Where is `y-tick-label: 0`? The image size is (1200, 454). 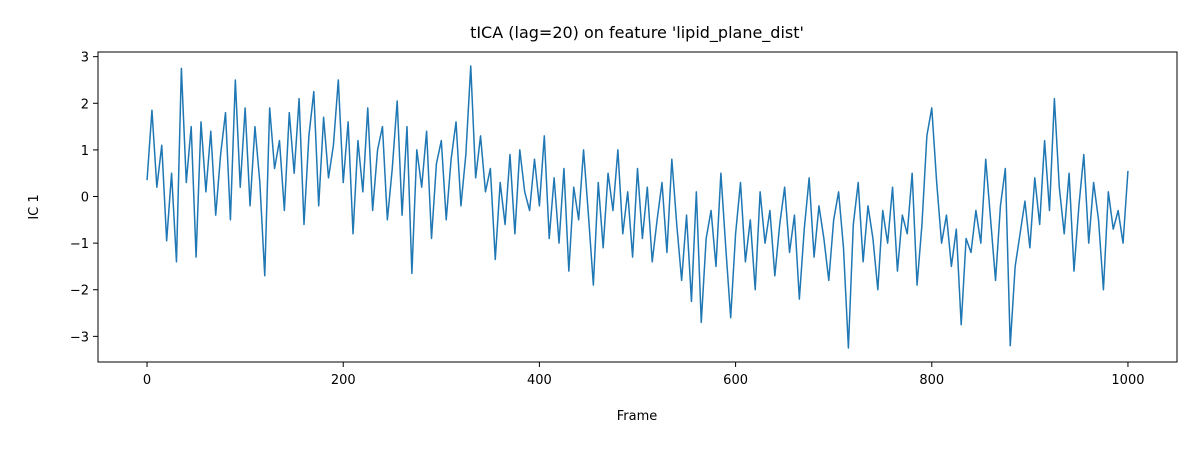 y-tick-label: 0 is located at coordinates (85, 198).